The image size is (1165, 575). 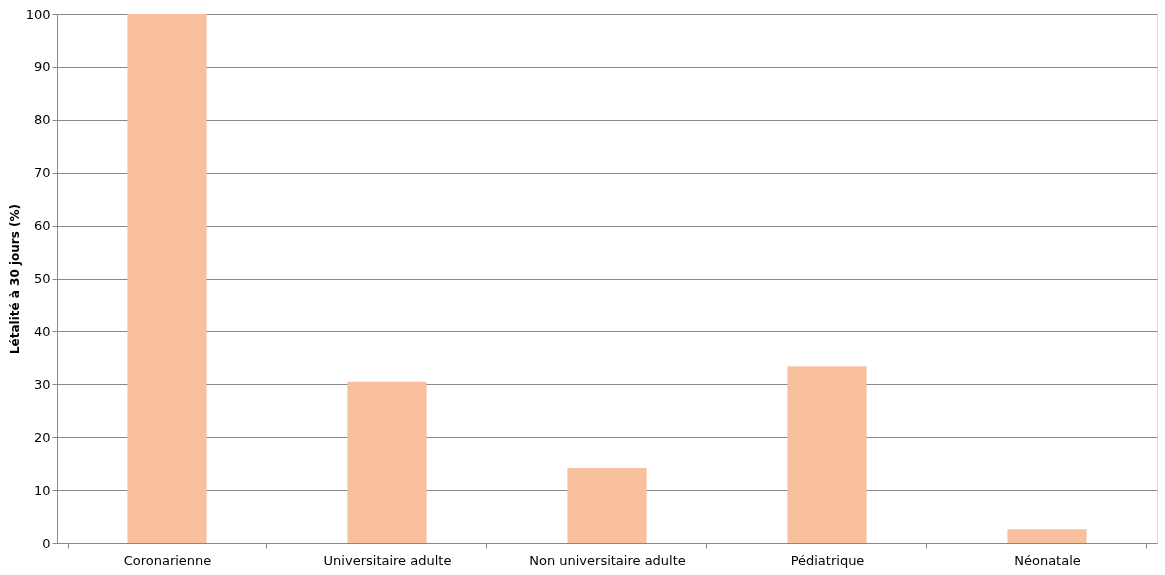 What do you see at coordinates (42, 278) in the screenshot?
I see `y-tick-label: 50` at bounding box center [42, 278].